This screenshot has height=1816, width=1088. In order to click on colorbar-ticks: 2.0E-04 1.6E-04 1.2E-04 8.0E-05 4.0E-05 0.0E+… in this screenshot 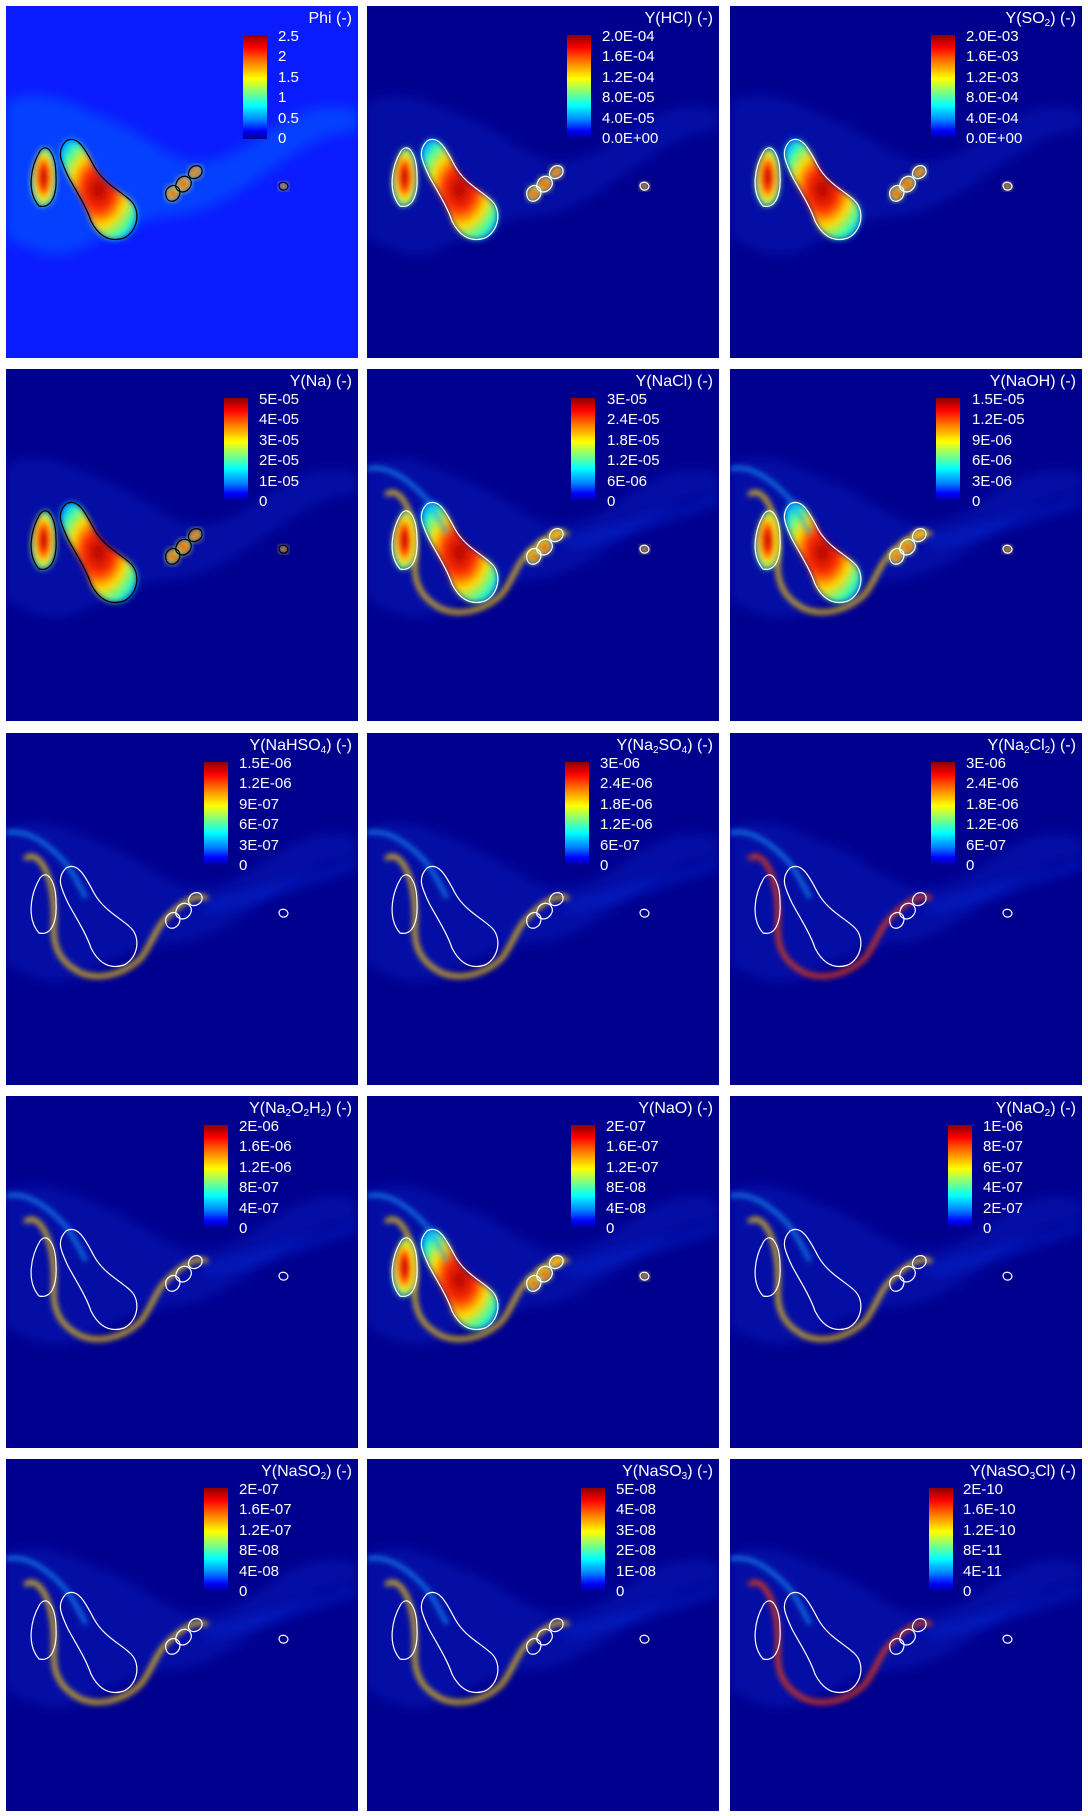, I will do `click(647, 88)`.